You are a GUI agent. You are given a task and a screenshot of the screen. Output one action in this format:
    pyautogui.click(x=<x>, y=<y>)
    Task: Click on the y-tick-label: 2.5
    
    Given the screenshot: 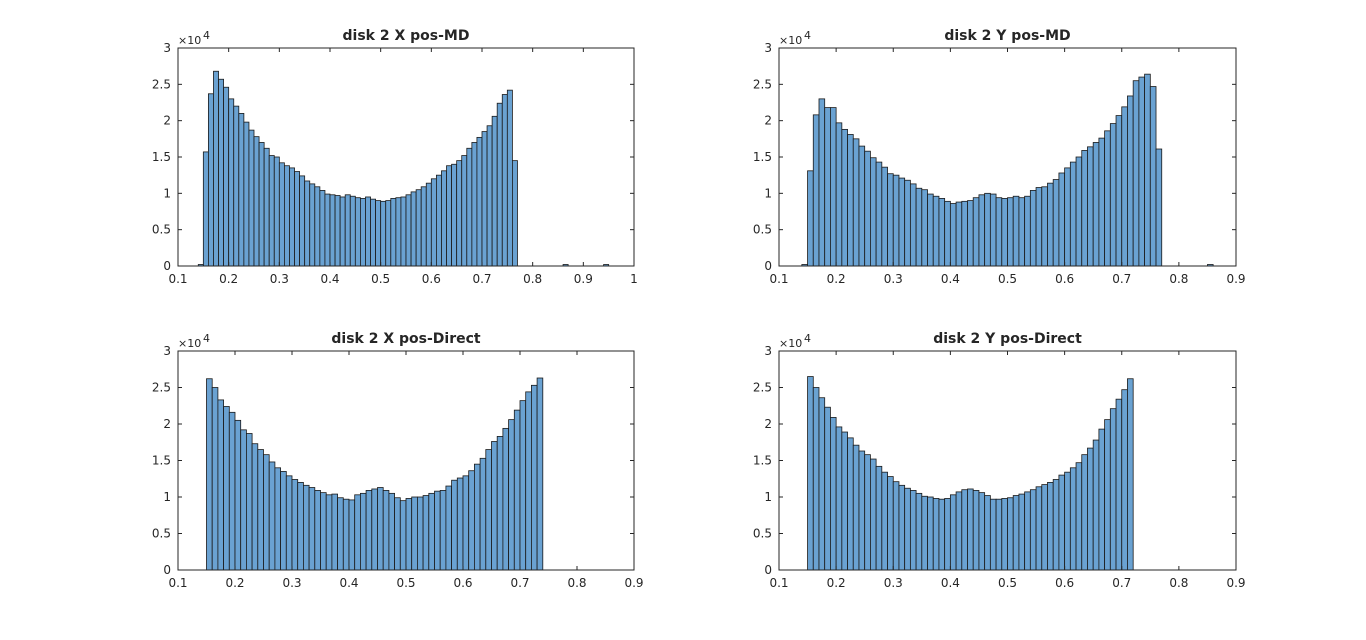 What is the action you would take?
    pyautogui.click(x=161, y=84)
    